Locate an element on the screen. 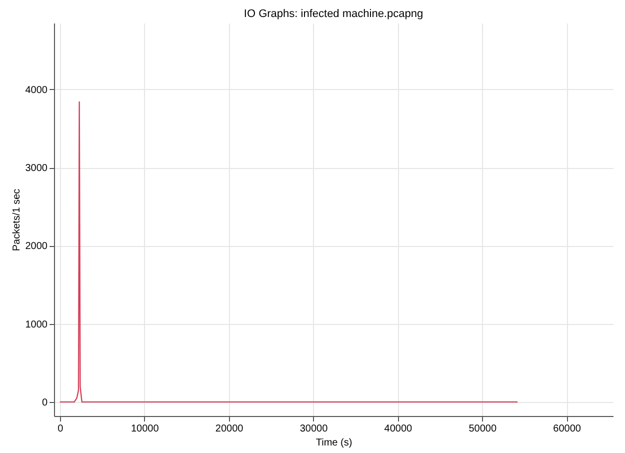 The image size is (625, 453). y-tick-label: 1000 is located at coordinates (36, 324).